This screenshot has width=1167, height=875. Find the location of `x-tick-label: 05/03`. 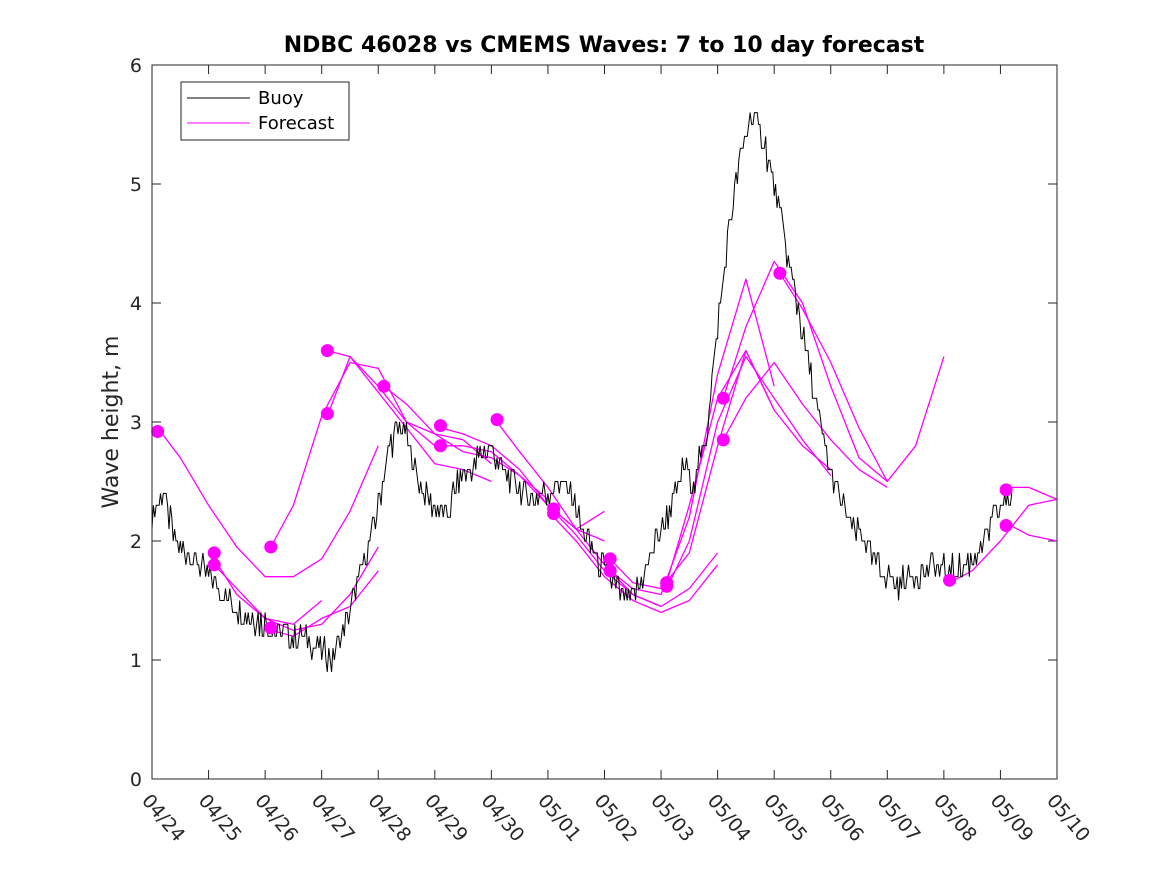

x-tick-label: 05/03 is located at coordinates (672, 818).